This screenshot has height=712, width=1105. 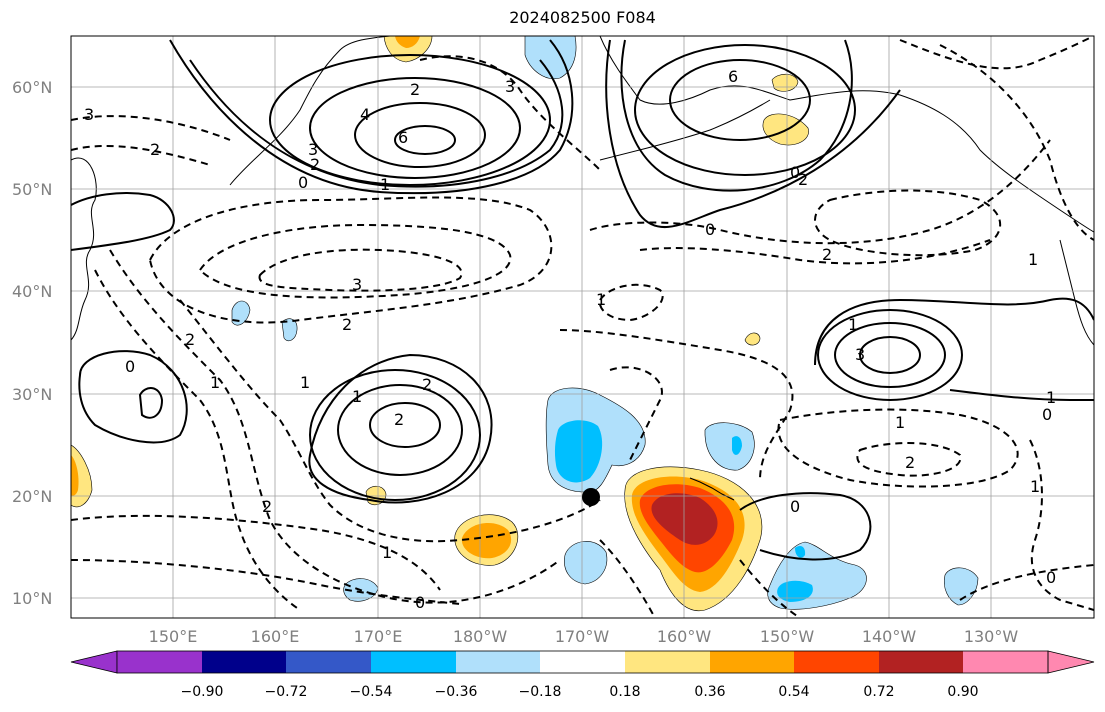 What do you see at coordinates (365, 114) in the screenshot?
I see `contour-label: 4` at bounding box center [365, 114].